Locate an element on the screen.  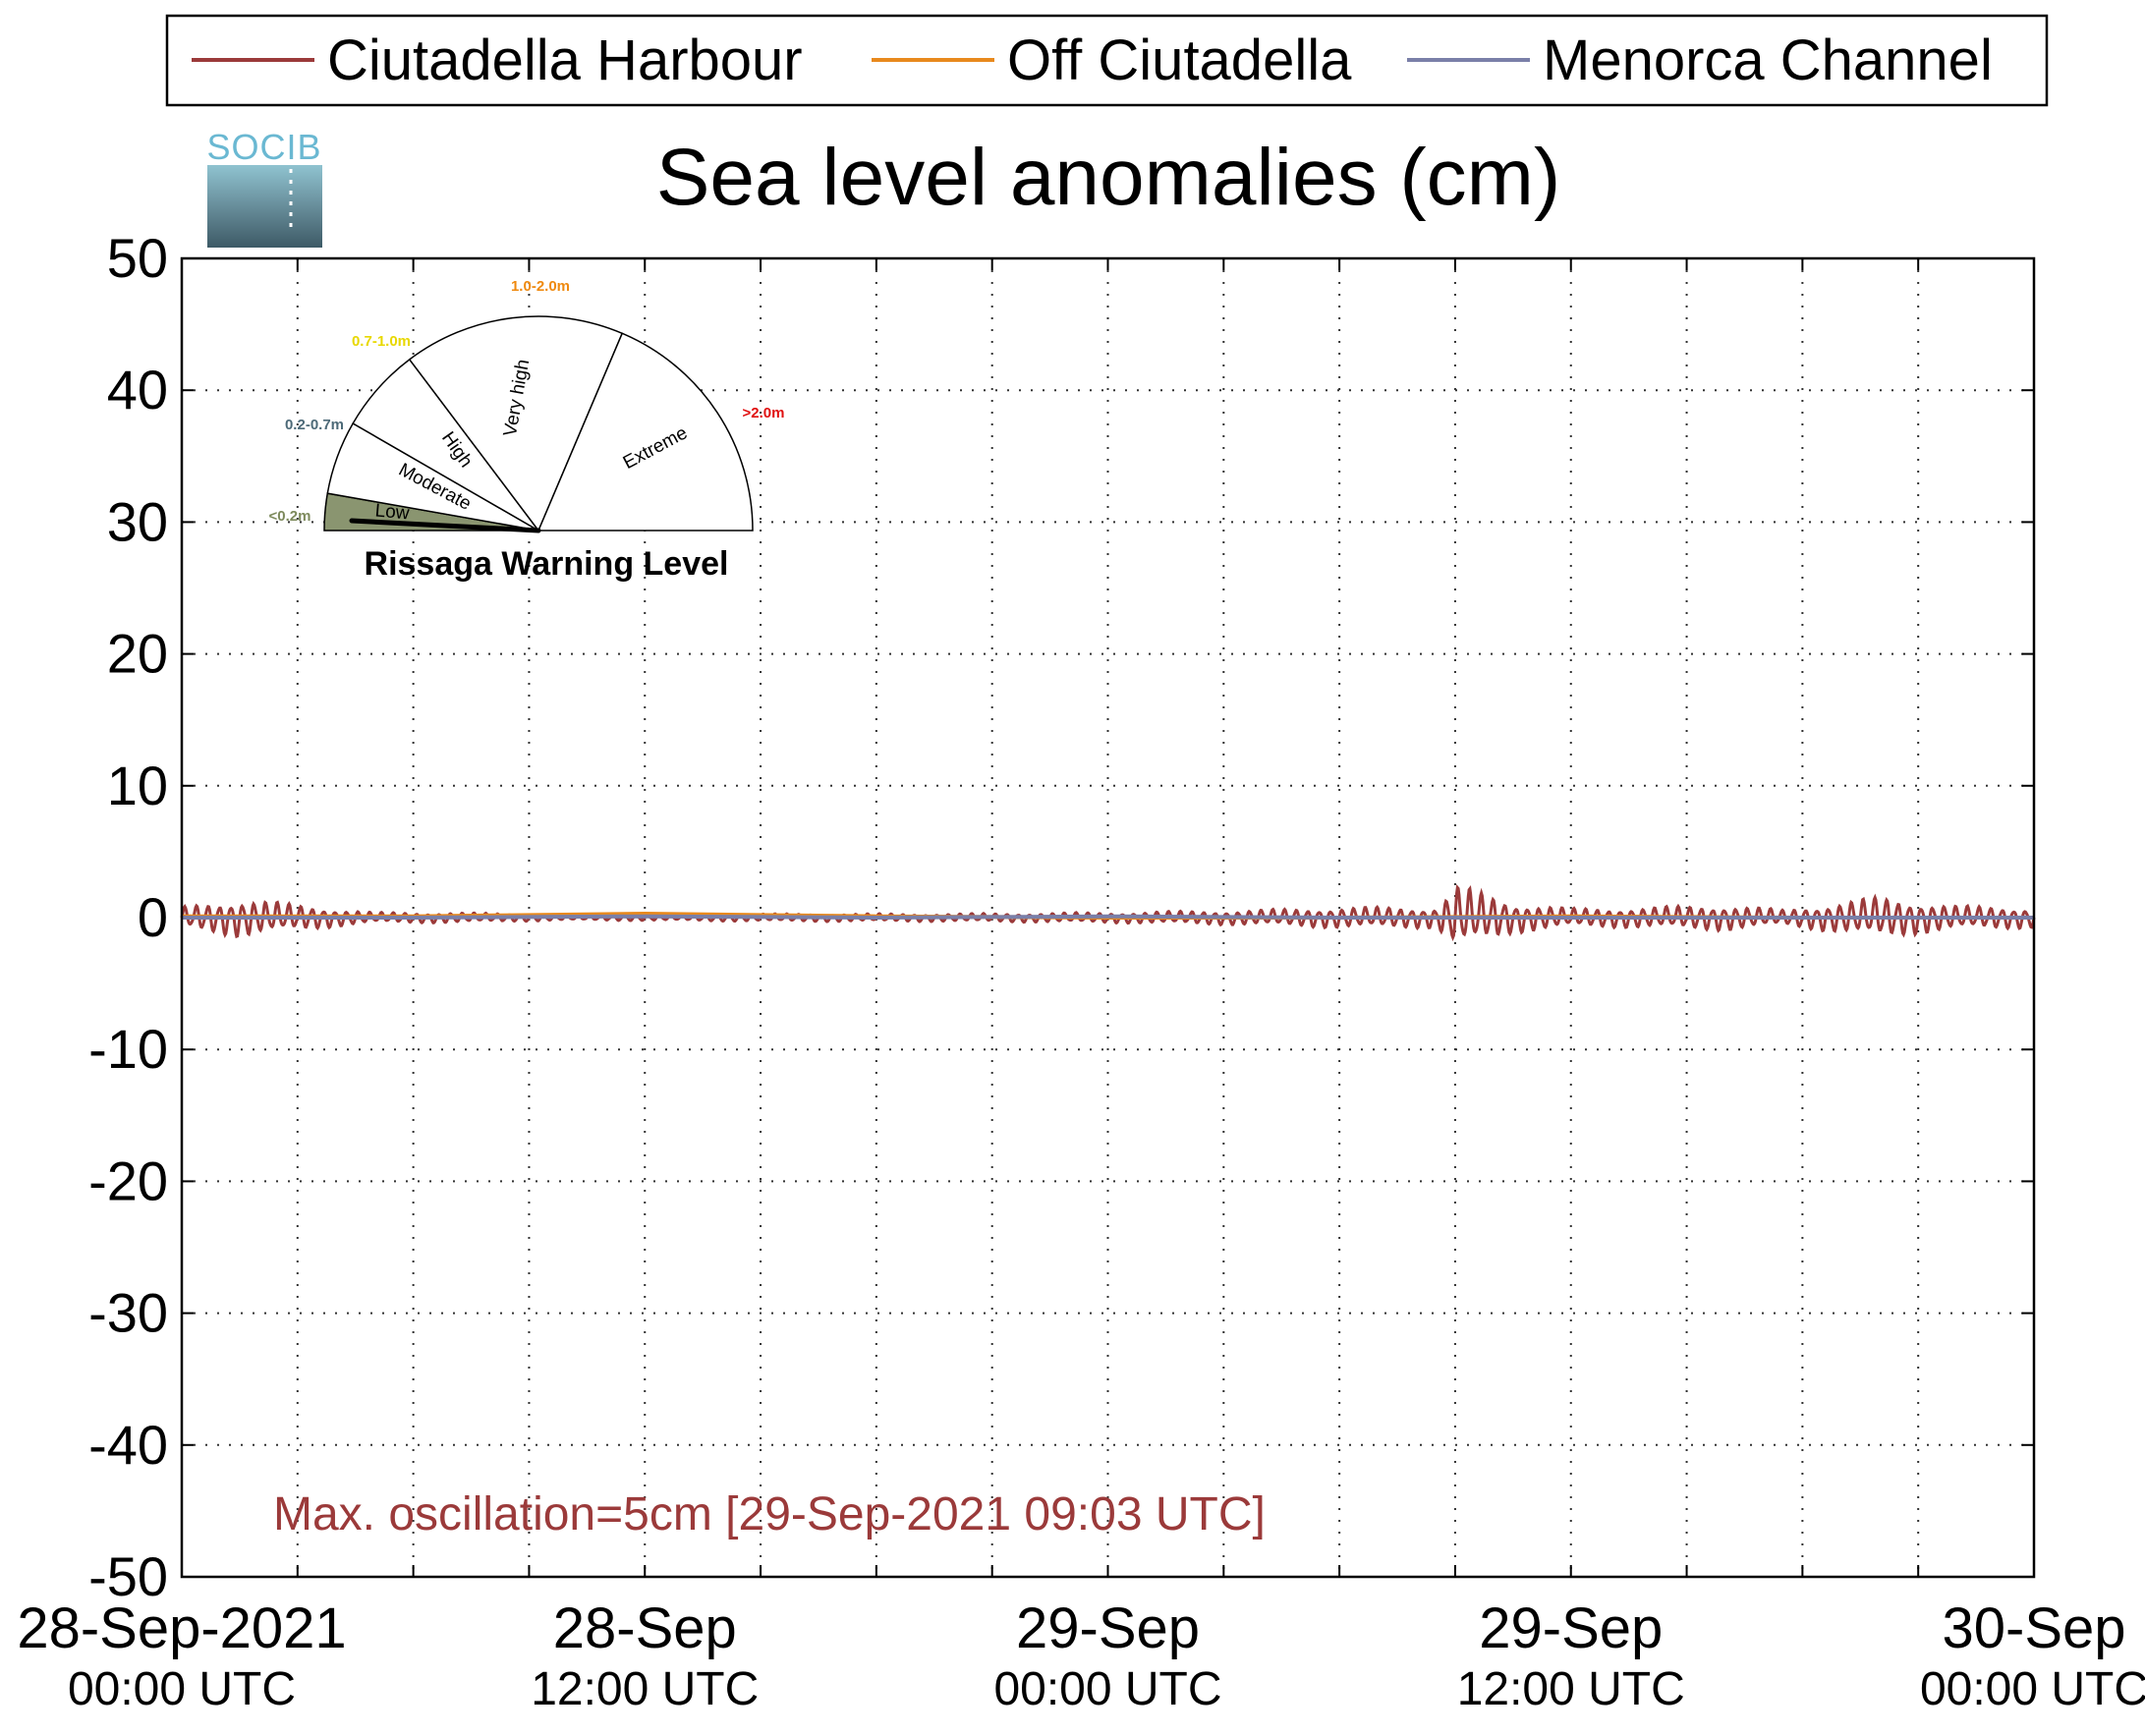
x-tick-label-date: 28-Sep is located at coordinates (645, 1628).